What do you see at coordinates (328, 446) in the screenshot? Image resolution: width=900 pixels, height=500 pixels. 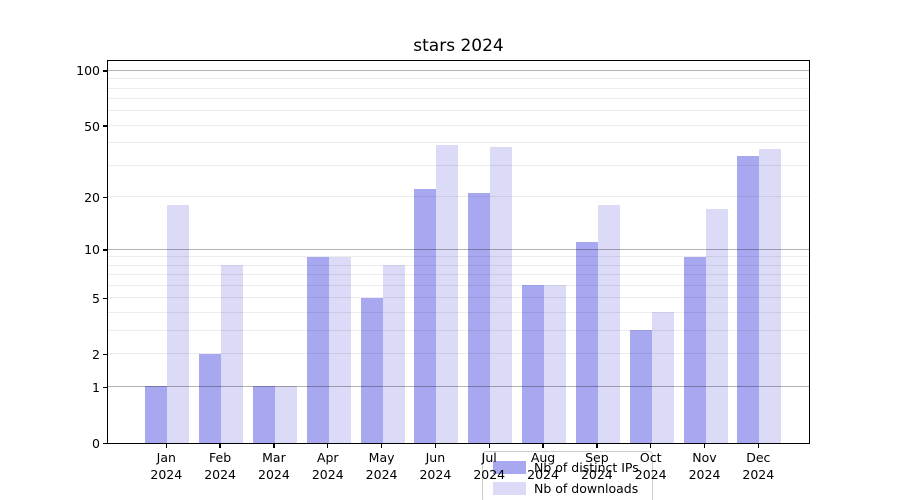 I see `x-tick-mark-apr` at bounding box center [328, 446].